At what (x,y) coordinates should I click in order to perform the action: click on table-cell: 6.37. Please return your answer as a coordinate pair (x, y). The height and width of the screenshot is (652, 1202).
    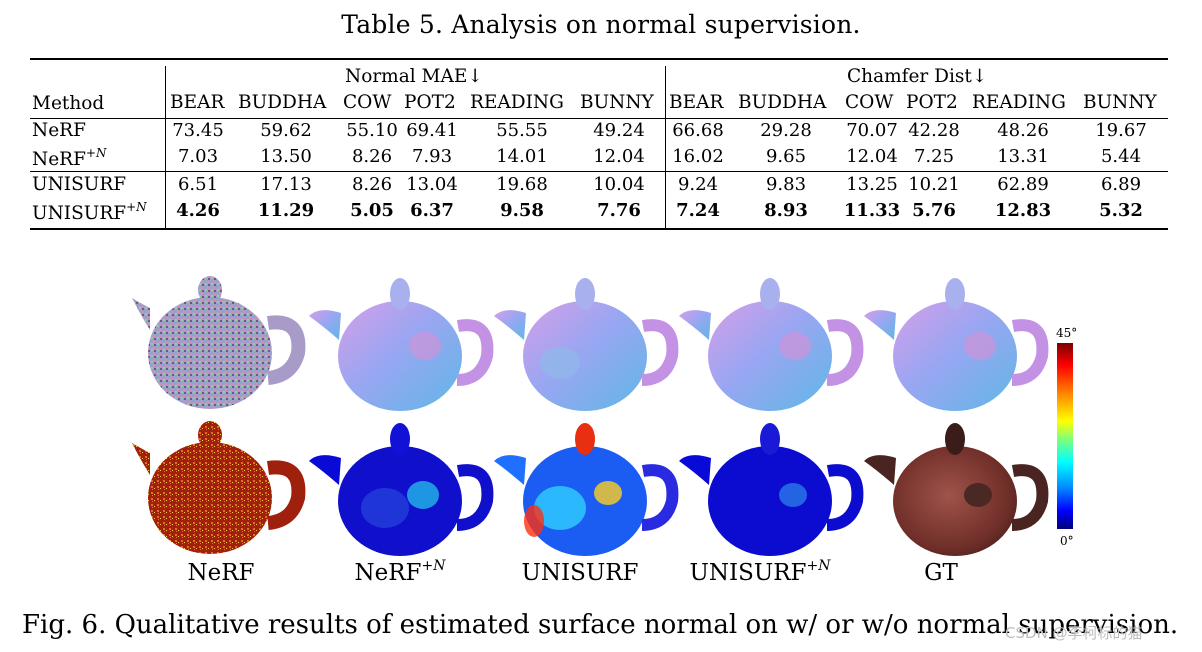
    Looking at the image, I should click on (432, 210).